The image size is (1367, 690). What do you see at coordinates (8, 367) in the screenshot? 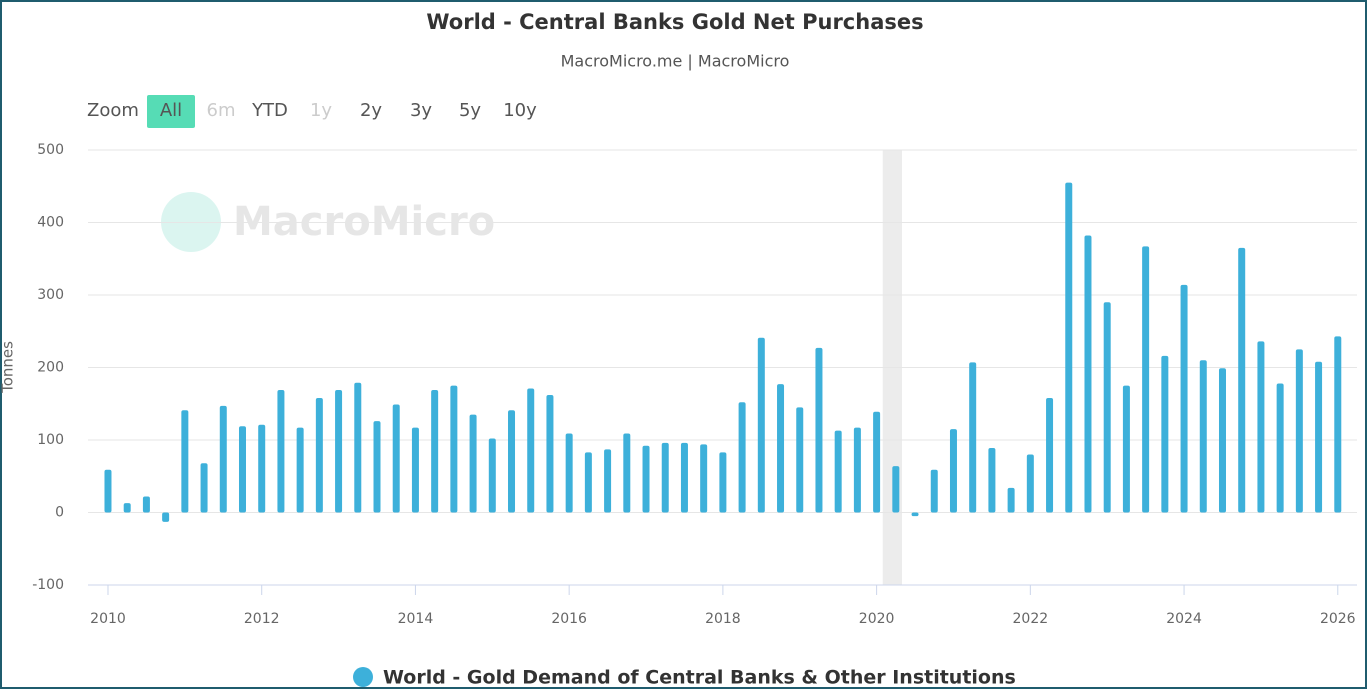
I see `y-axis-label: Tonnes` at bounding box center [8, 367].